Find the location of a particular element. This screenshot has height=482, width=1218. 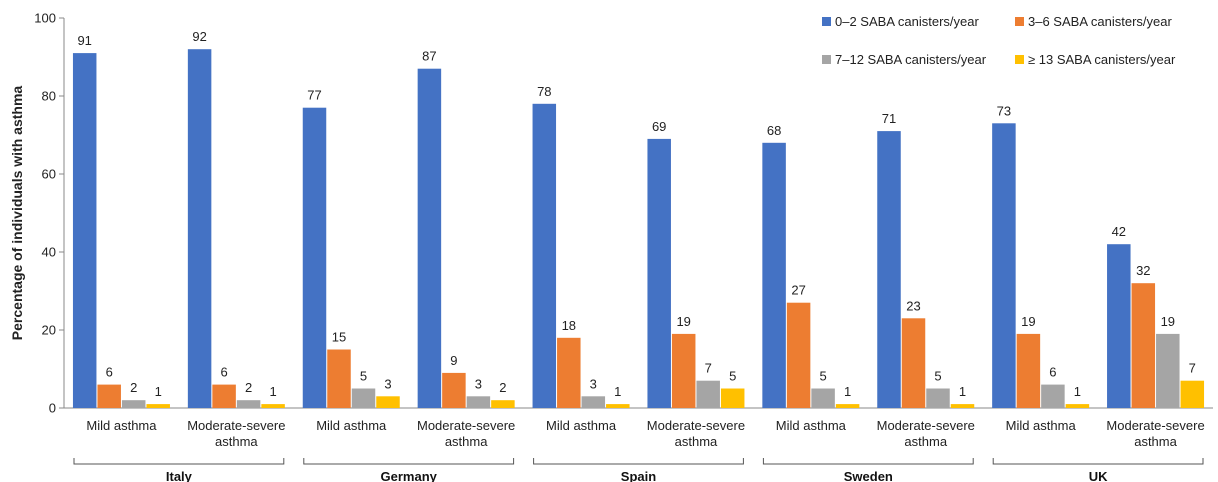

data-label: 18 is located at coordinates (569, 325).